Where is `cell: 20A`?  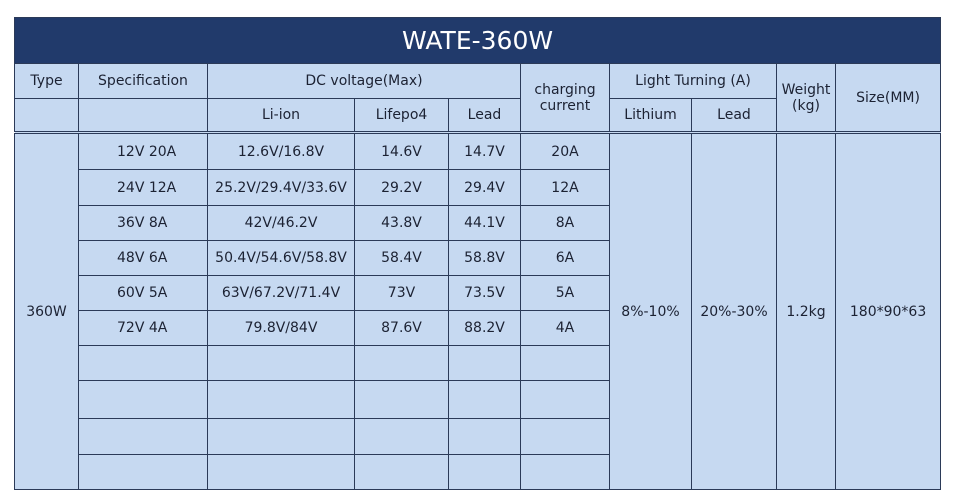
cell: 20A is located at coordinates (565, 150).